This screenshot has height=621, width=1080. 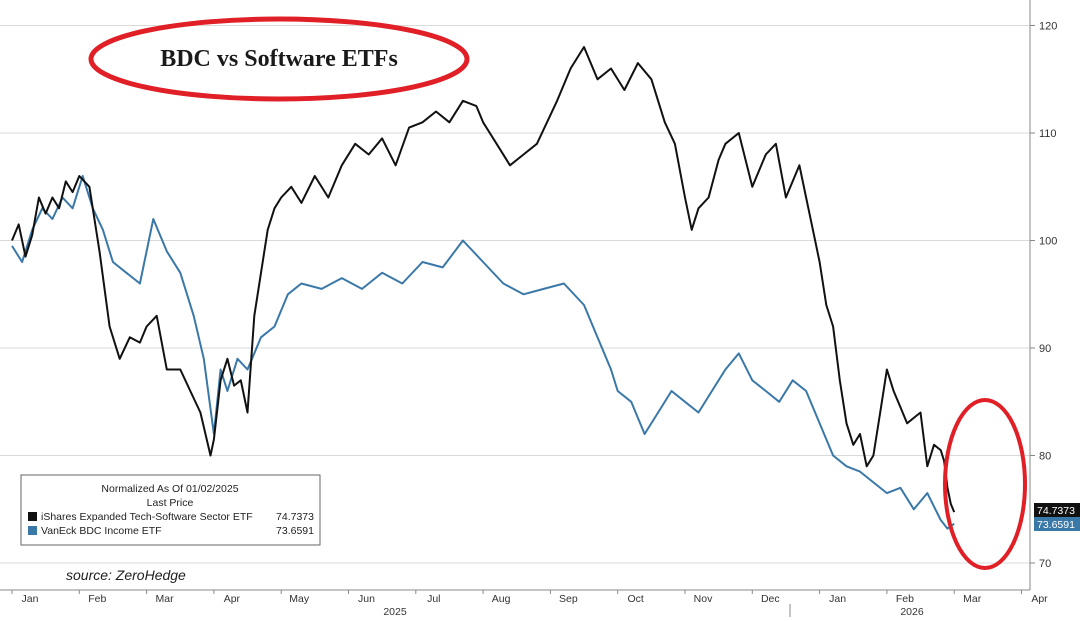 What do you see at coordinates (636, 599) in the screenshot?
I see `x-tick-label-oct-9: Oct` at bounding box center [636, 599].